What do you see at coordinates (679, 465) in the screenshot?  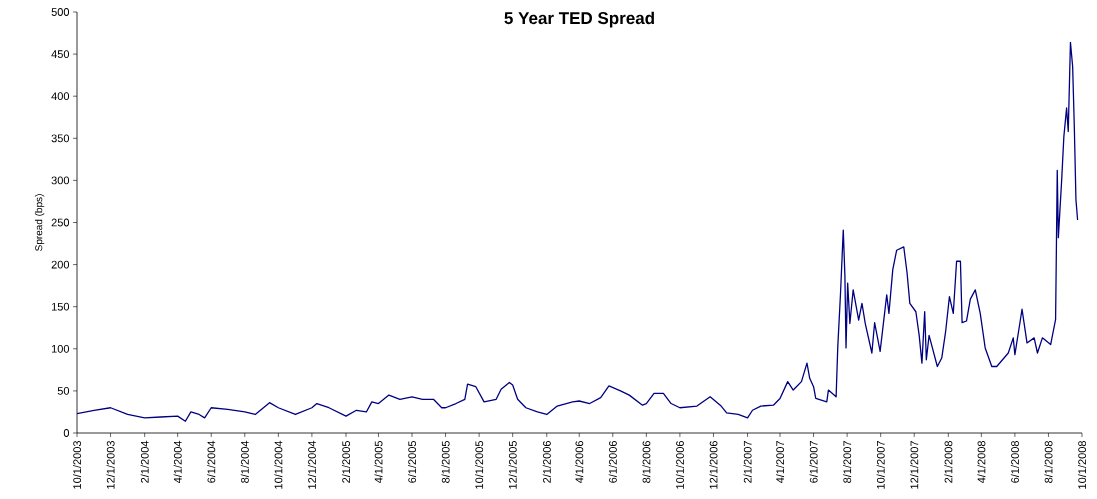 I see `x-tick-label: 10/1/2006` at bounding box center [679, 465].